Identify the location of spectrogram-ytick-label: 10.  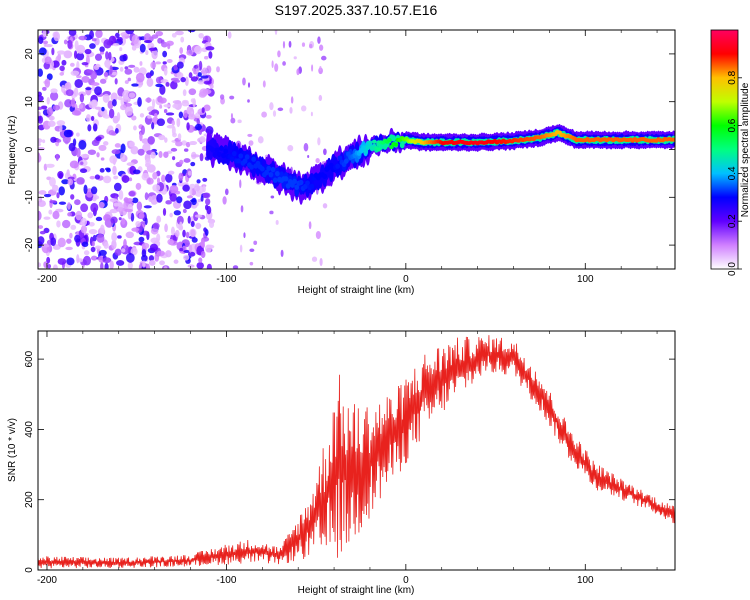
(29, 102).